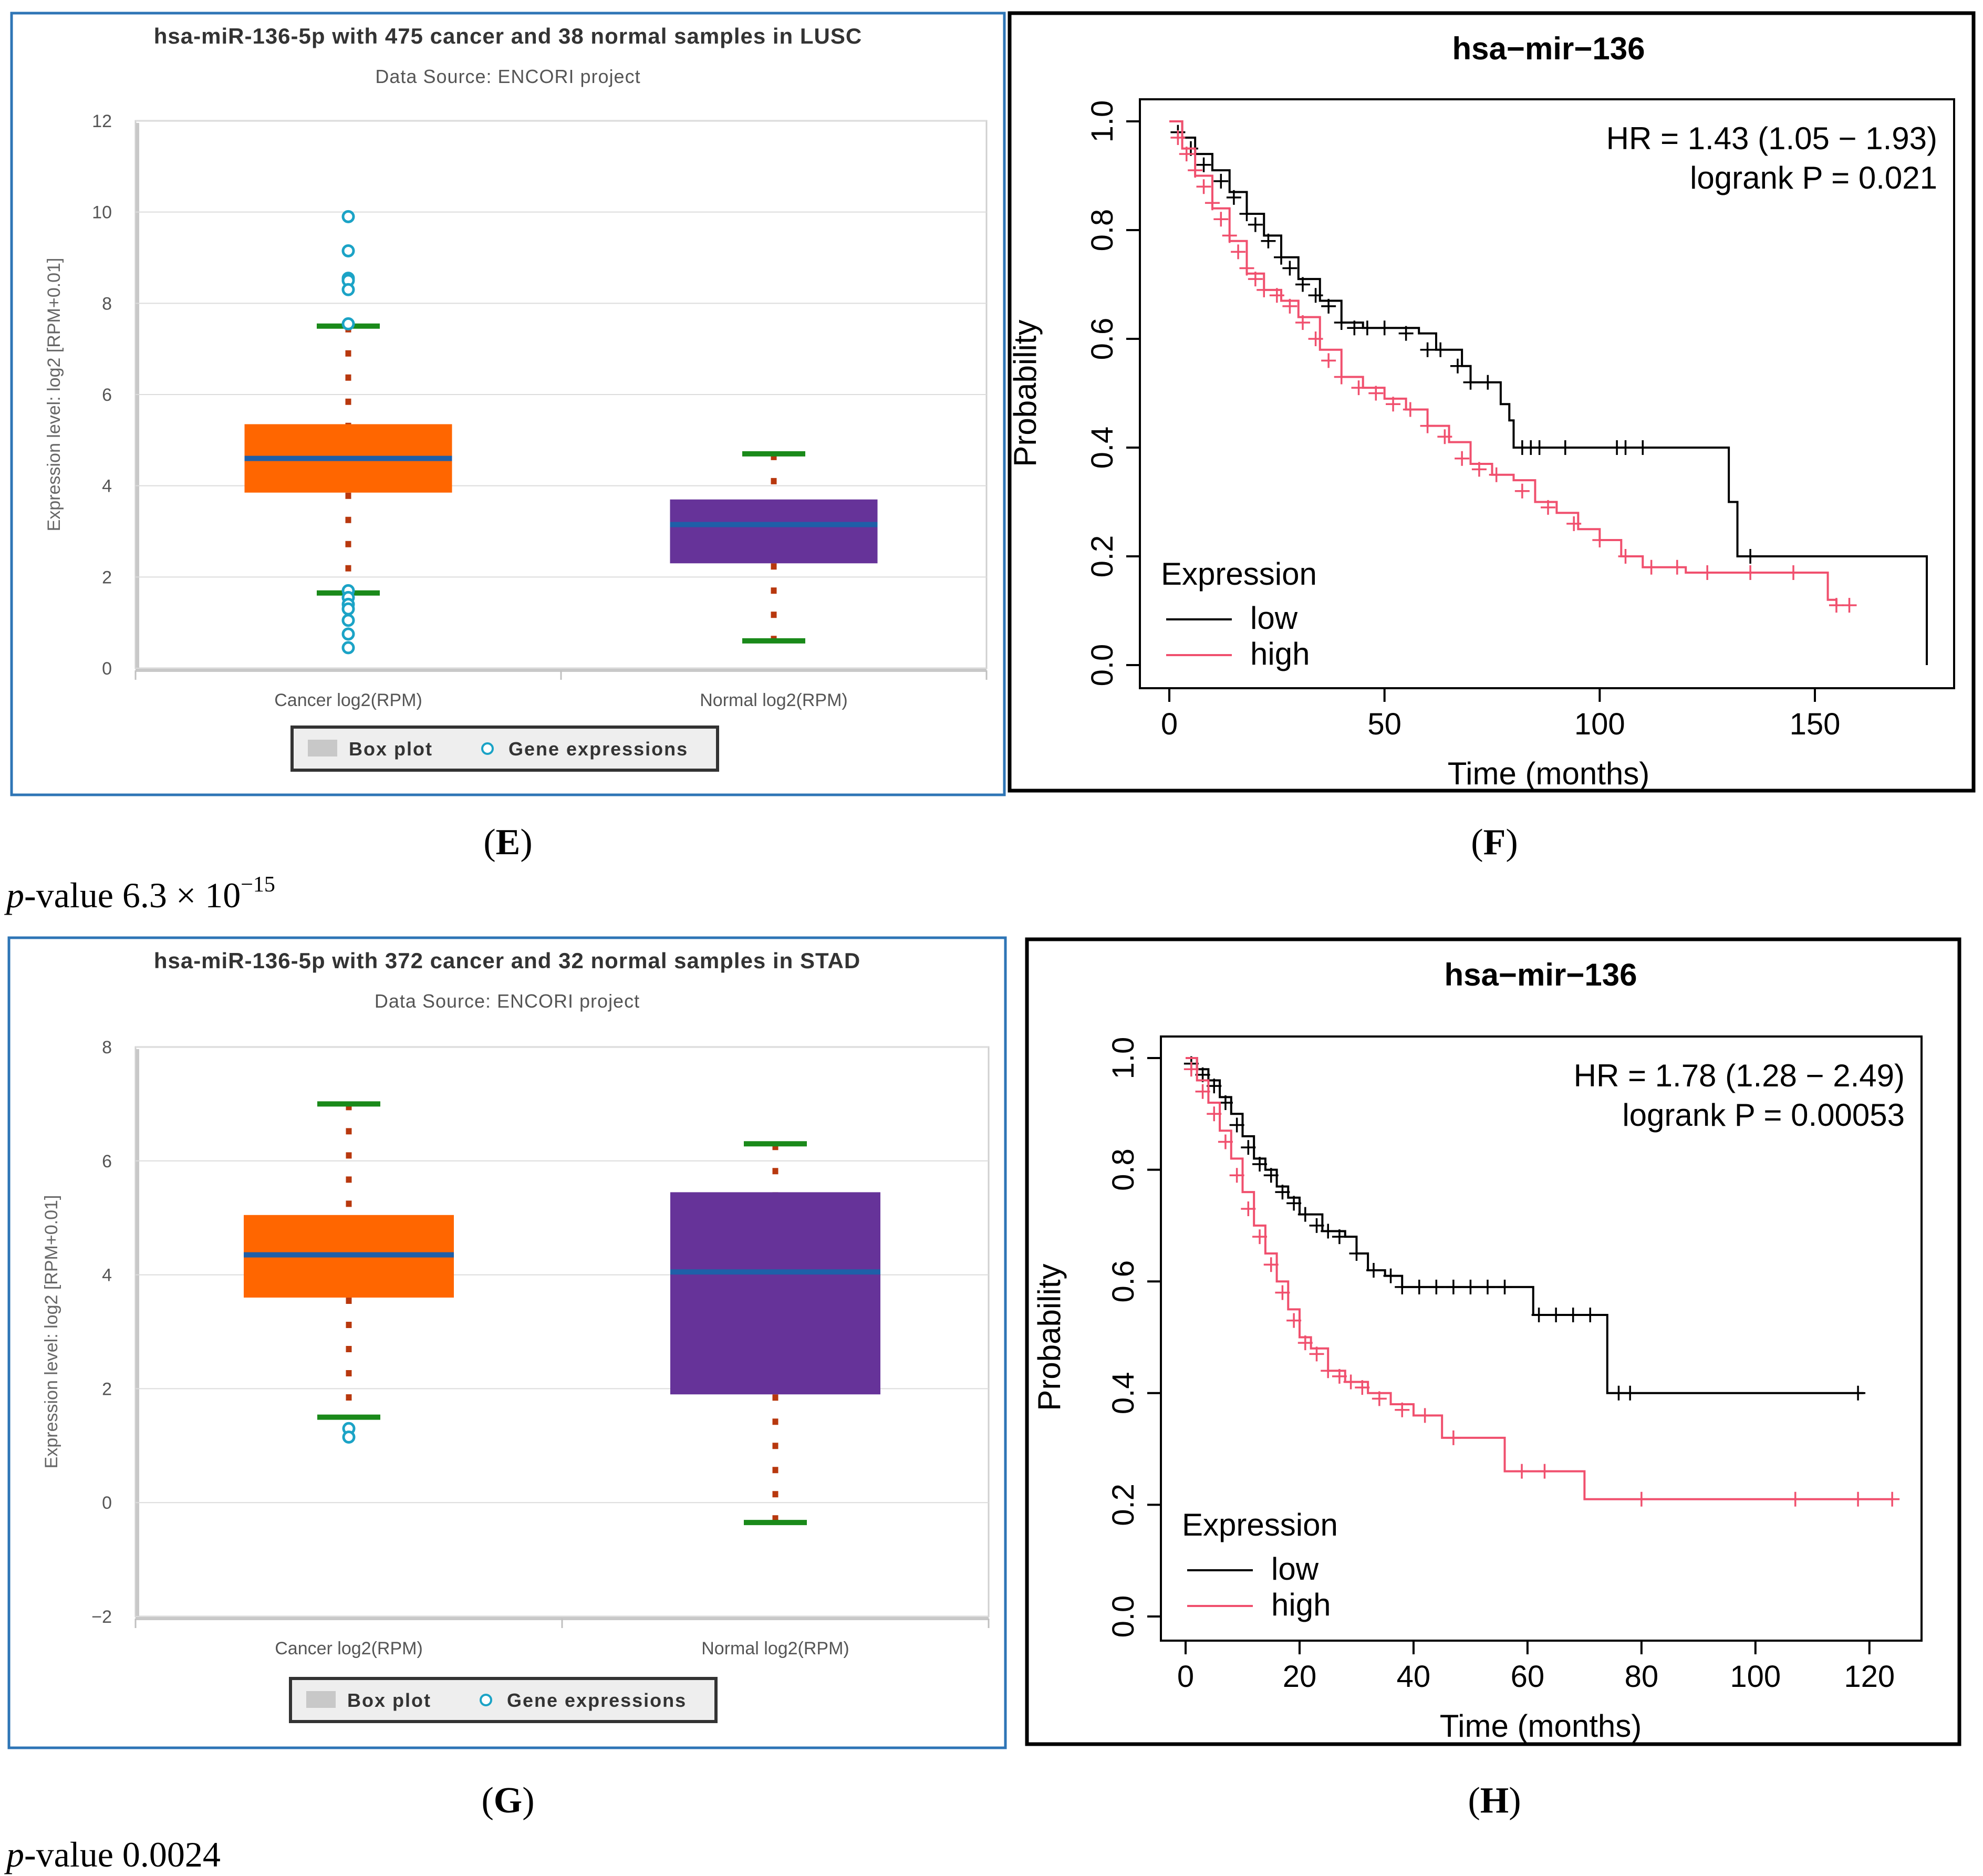 Image resolution: width=1983 pixels, height=1876 pixels. What do you see at coordinates (102, 121) in the screenshot?
I see `y-tick-label: 12` at bounding box center [102, 121].